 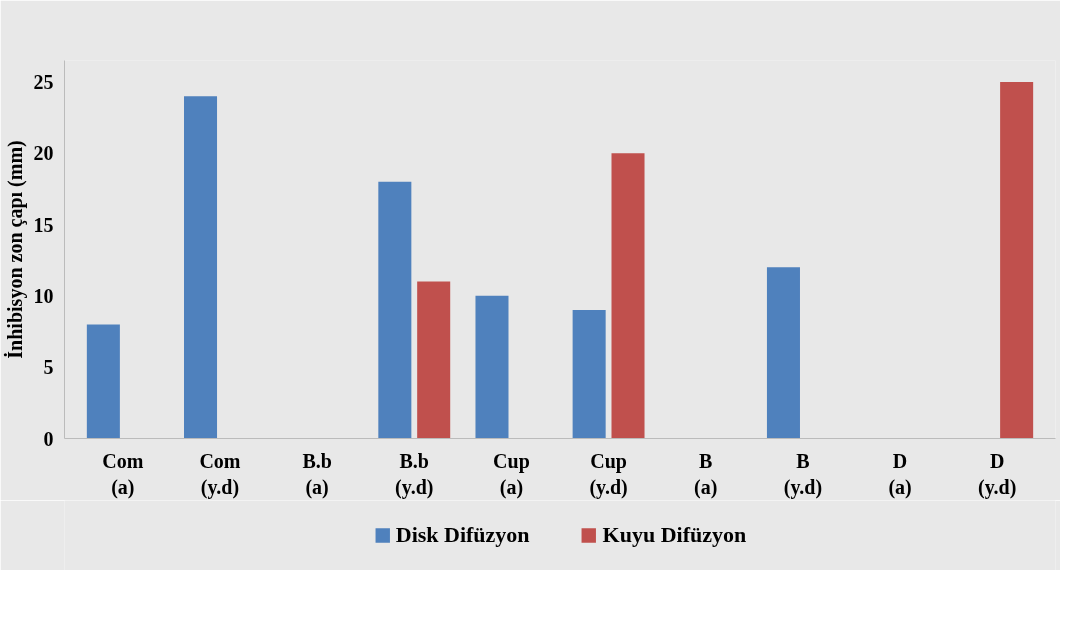 I want to click on x-tick-label: B (a), so click(x=706, y=474).